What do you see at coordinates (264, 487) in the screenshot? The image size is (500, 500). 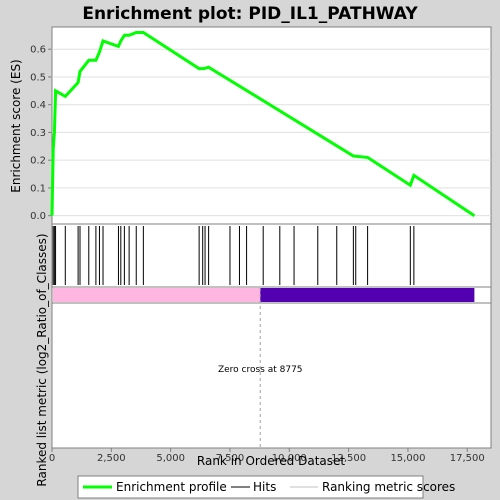 I see `legend-hits-label: Hits` at bounding box center [264, 487].